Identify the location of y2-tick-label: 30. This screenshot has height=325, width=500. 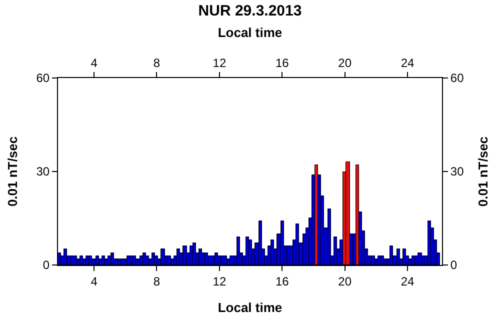
(457, 171).